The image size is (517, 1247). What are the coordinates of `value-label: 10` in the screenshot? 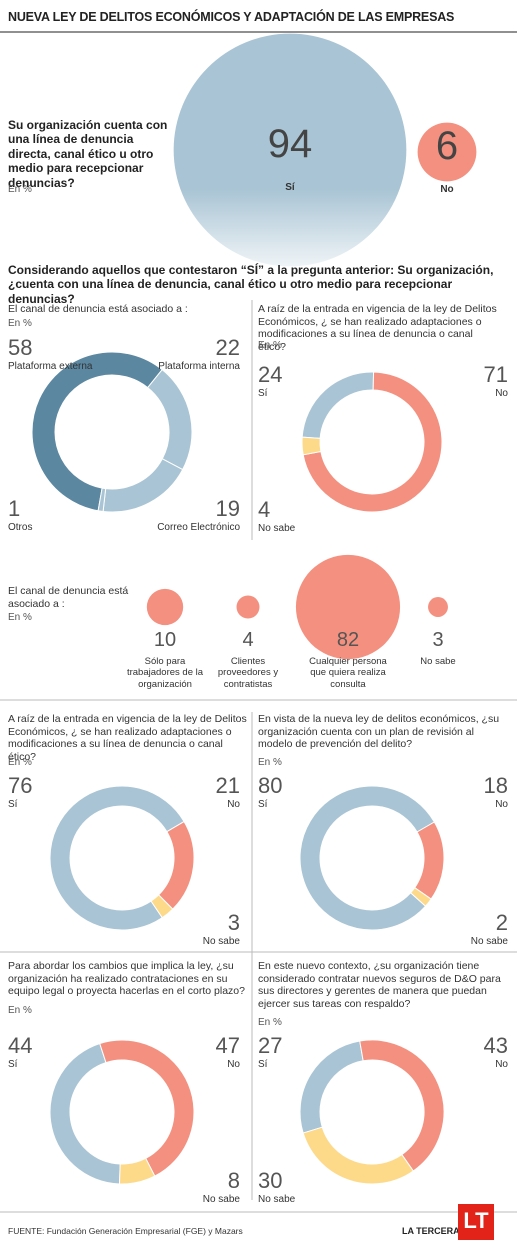 It's located at (165, 640).